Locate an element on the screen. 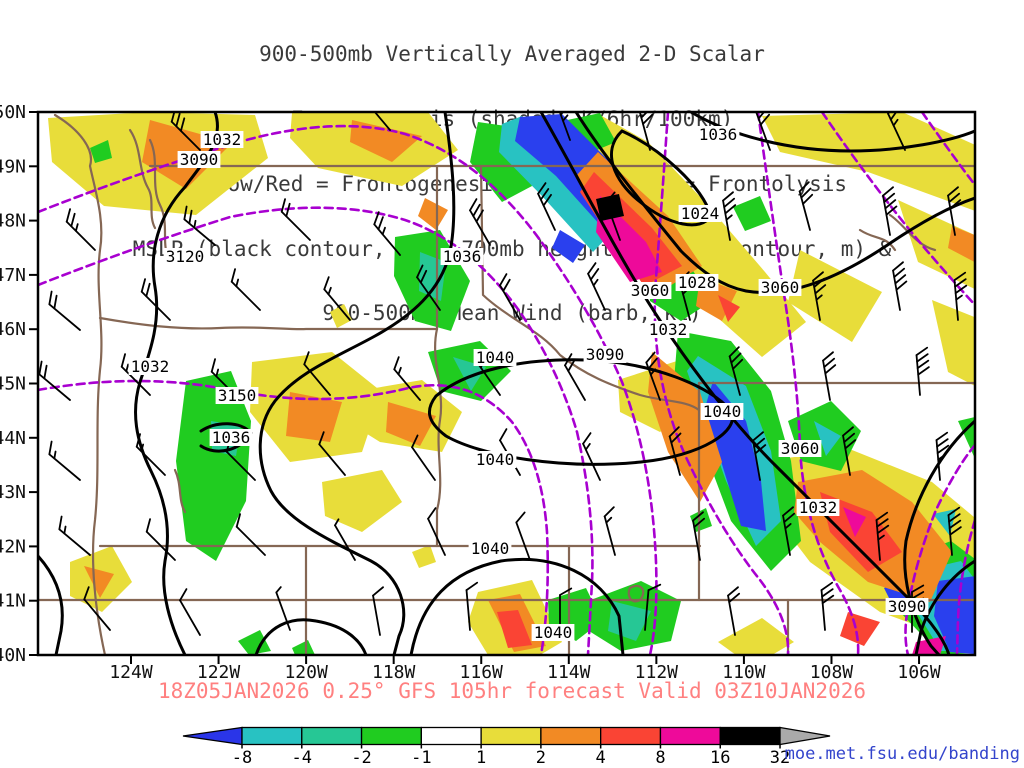  svg-text: 43N is located at coordinates (13, 492).